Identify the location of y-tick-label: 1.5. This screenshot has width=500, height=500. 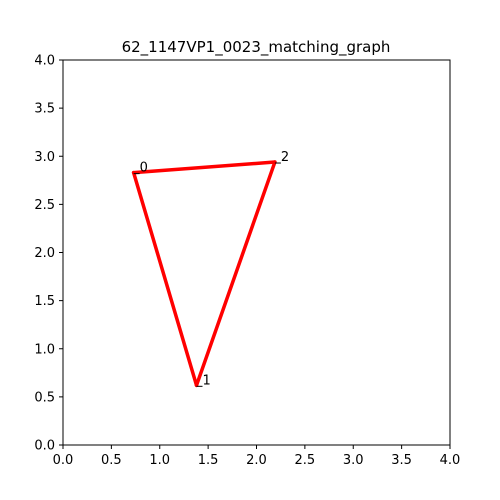
(44, 301).